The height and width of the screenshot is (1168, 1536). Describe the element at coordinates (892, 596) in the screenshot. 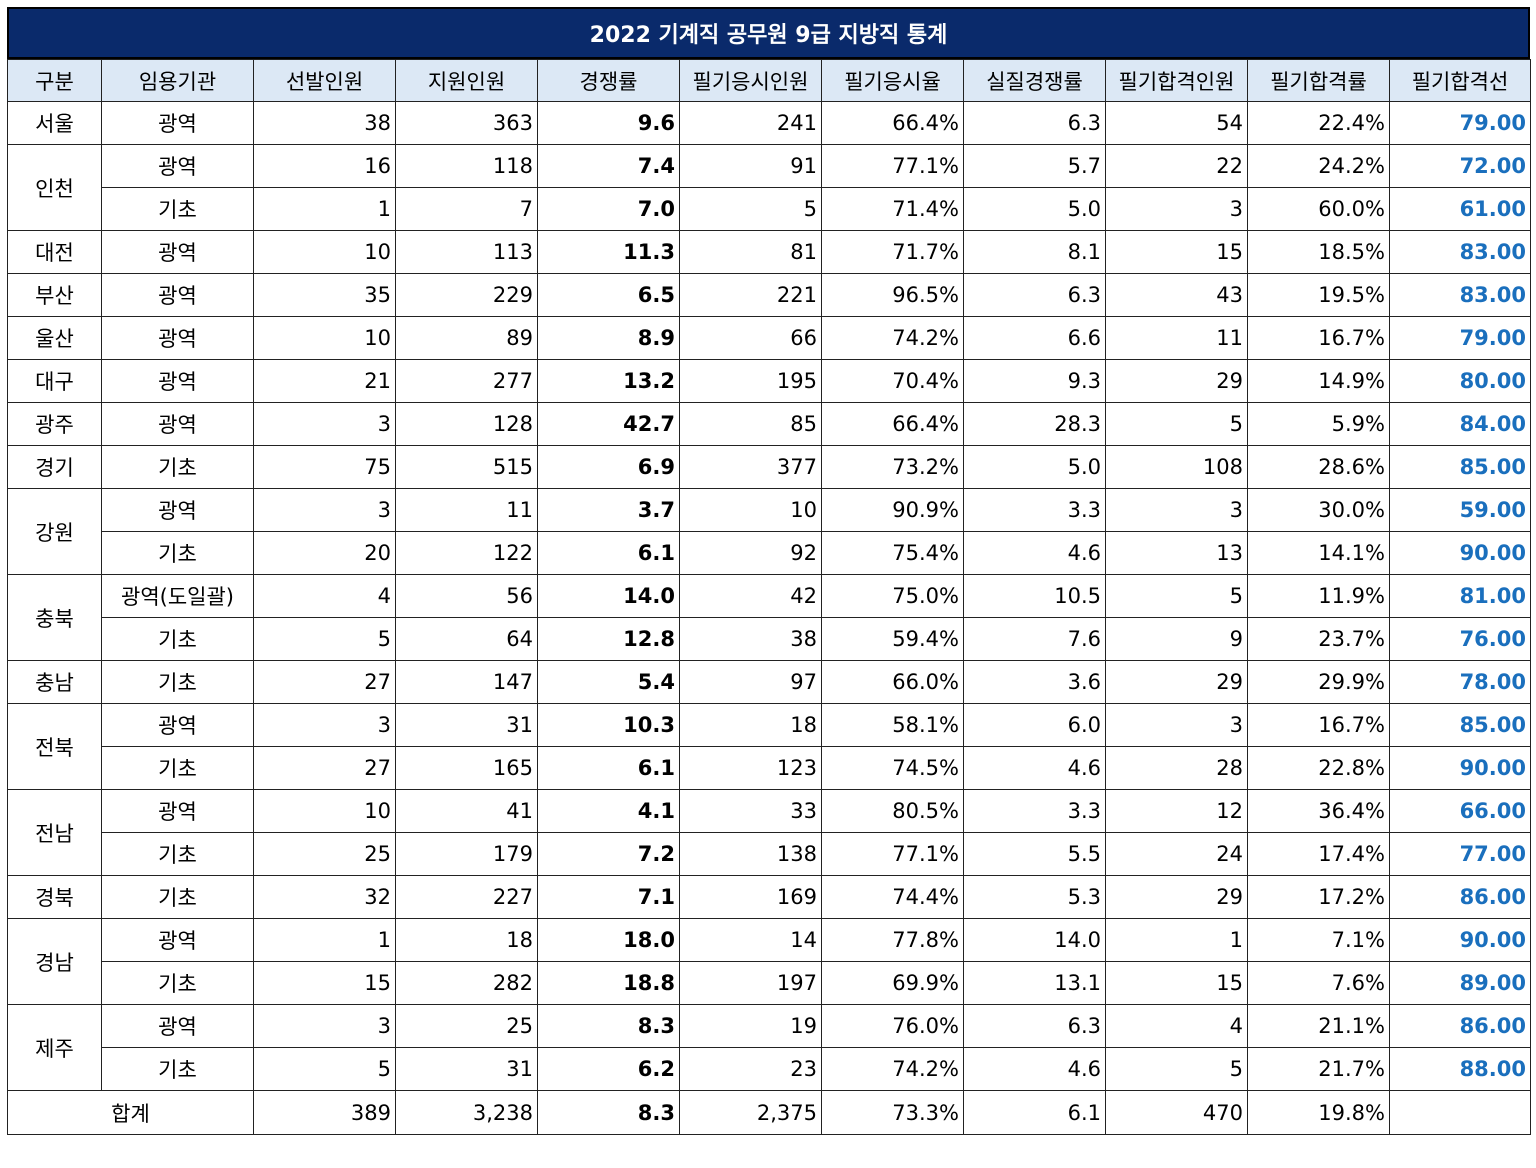

I see `attendance-rate-cell: 75.0%` at that location.